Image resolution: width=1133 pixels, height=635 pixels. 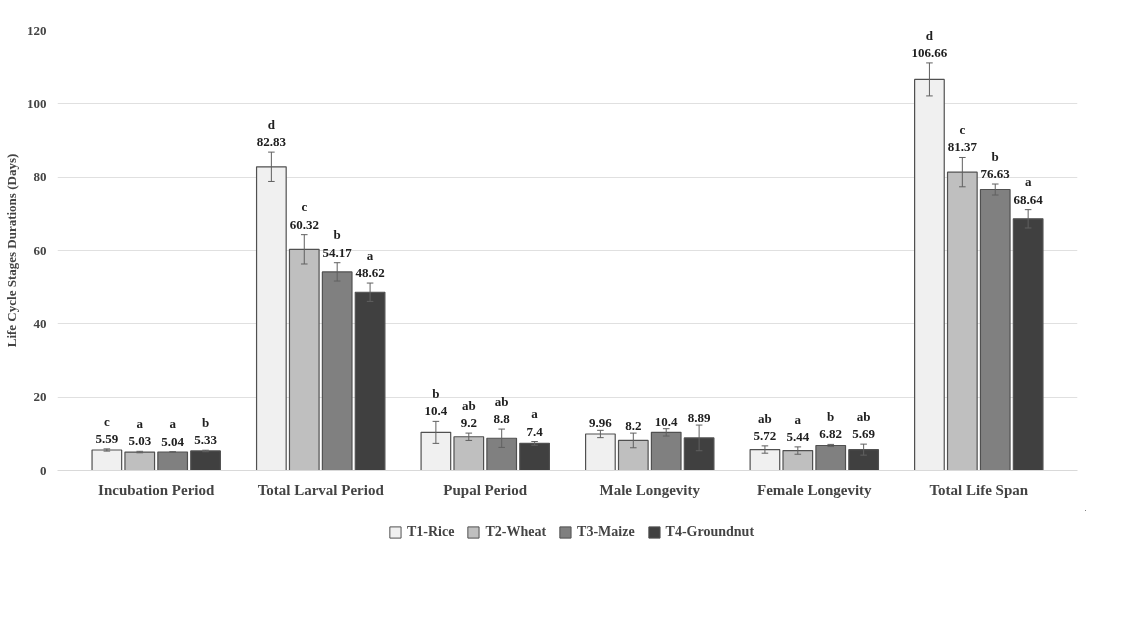 I want to click on data-label: c 60.32, so click(x=304, y=215).